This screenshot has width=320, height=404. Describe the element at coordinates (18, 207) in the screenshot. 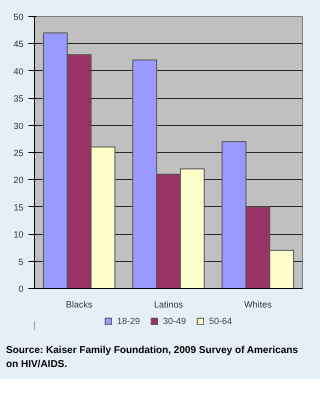

I see `y-tick-label: 15` at that location.